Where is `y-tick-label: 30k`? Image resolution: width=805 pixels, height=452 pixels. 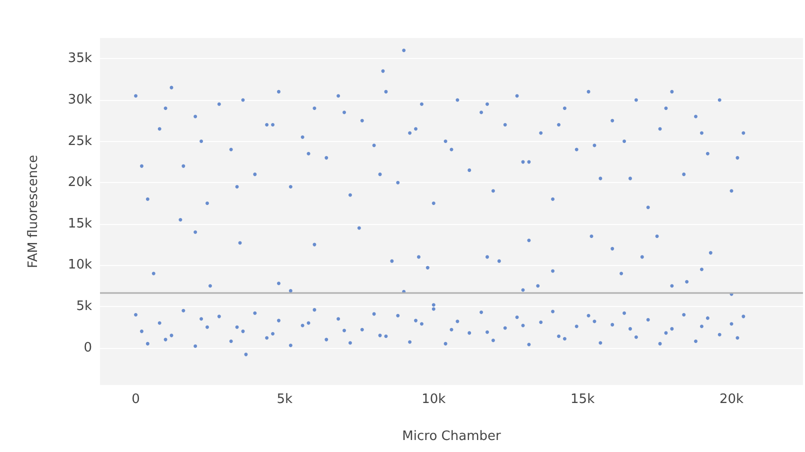
y-tick-label: 30k is located at coordinates (80, 100).